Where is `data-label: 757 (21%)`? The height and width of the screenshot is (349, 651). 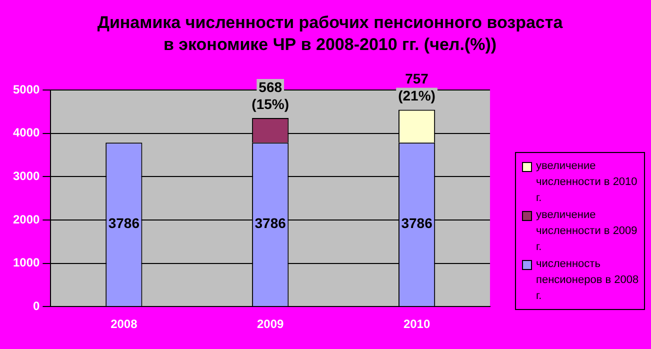 data-label: 757 (21%) is located at coordinates (417, 87).